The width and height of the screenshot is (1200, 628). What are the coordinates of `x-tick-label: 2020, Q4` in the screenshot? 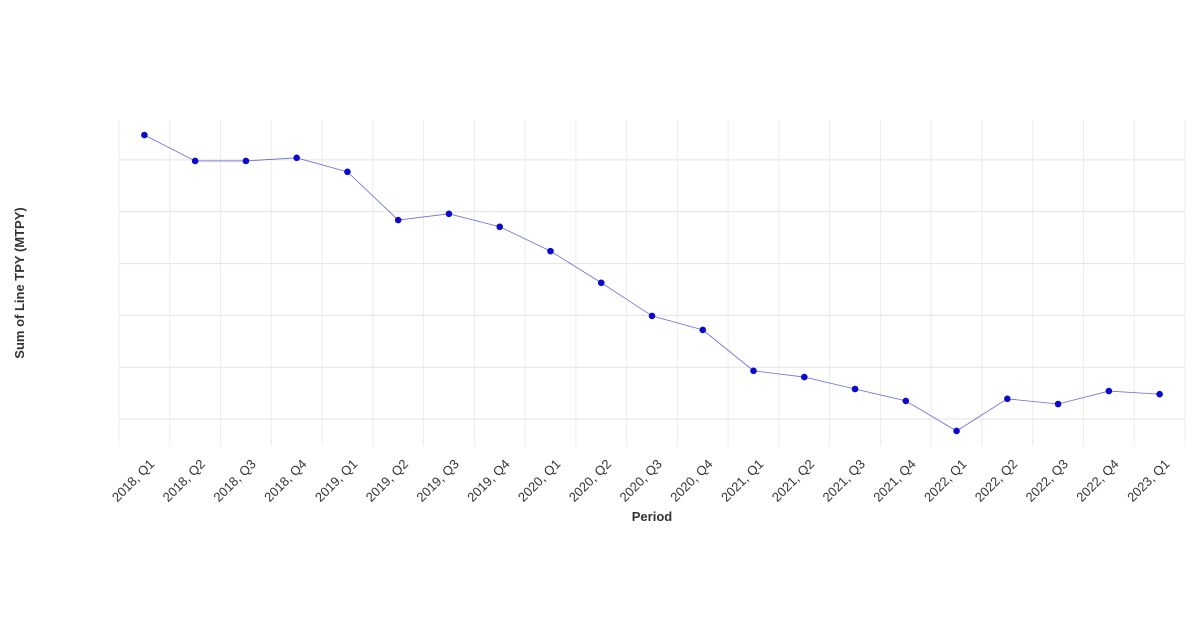 It's located at (691, 480).